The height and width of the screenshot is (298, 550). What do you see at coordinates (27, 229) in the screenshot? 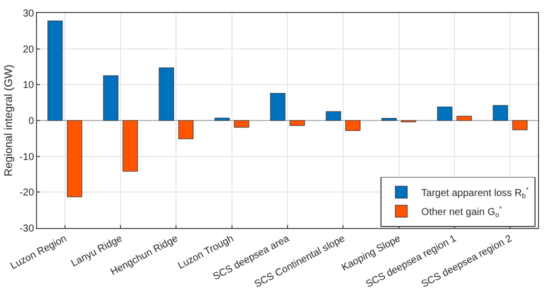
I see `y-tick-label: -30` at bounding box center [27, 229].